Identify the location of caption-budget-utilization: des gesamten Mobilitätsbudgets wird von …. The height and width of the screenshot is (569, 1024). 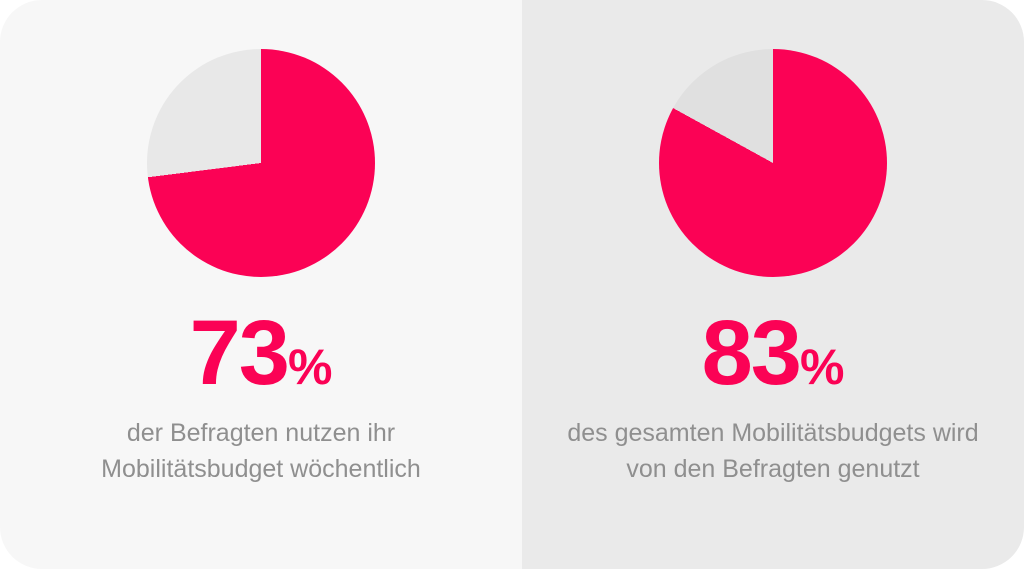
(772, 451).